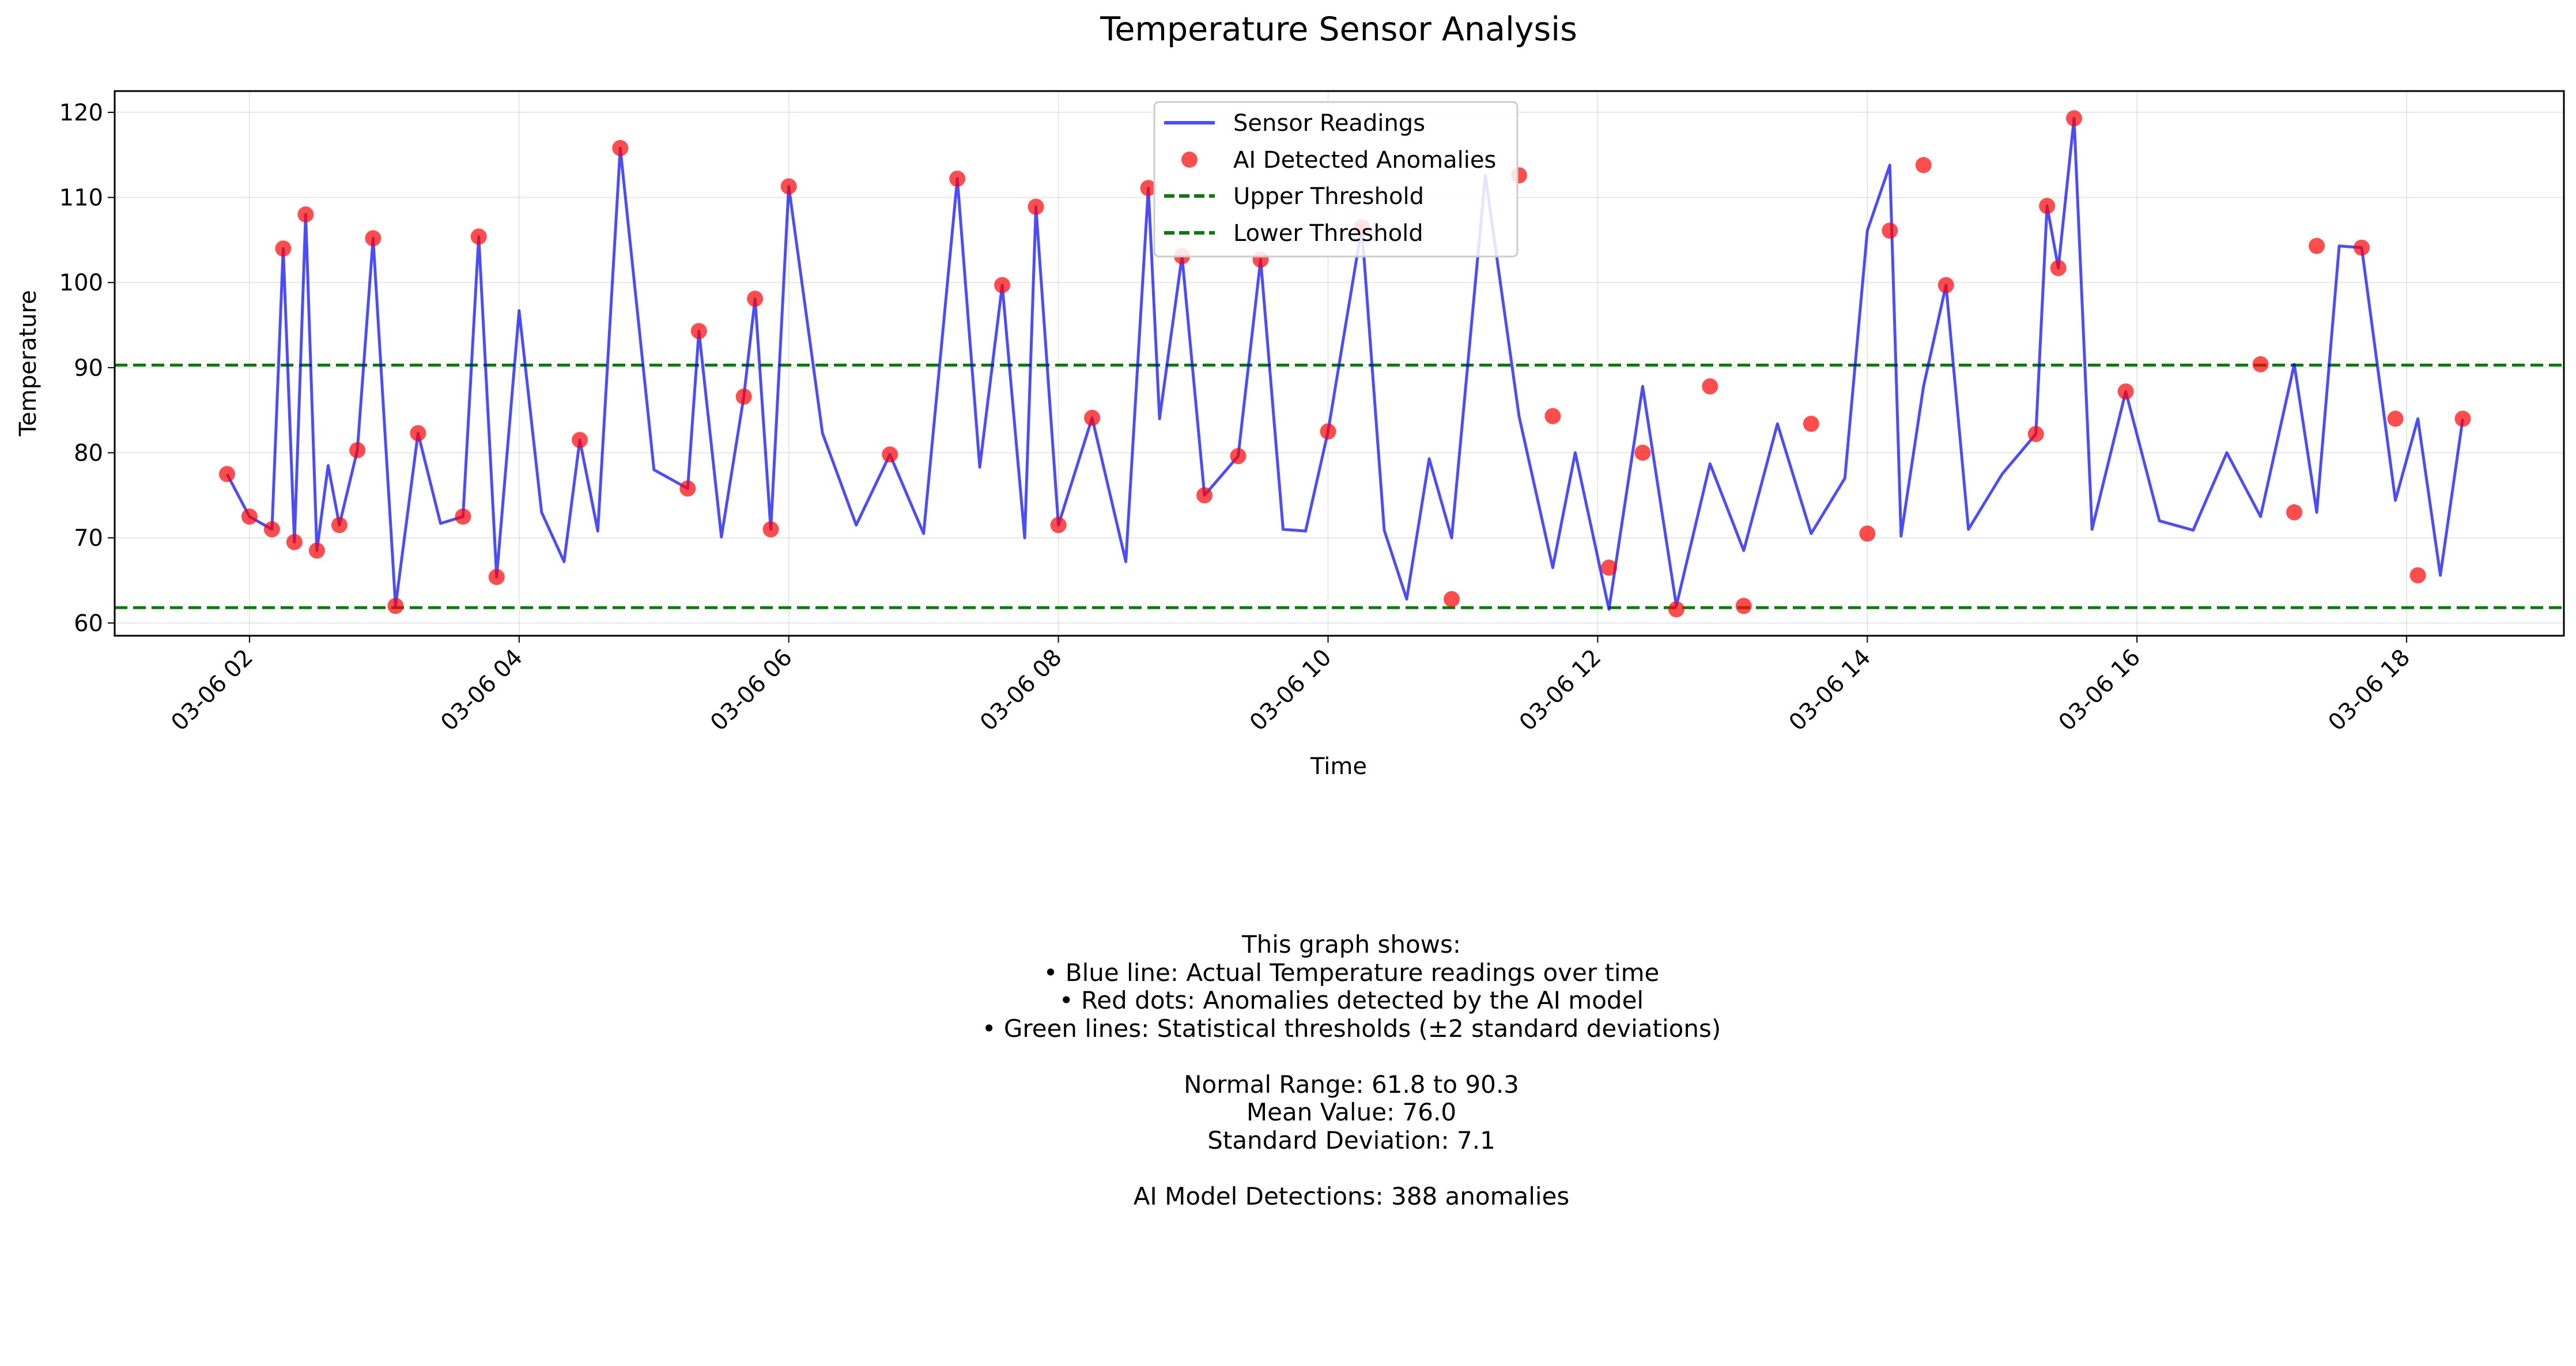 The height and width of the screenshot is (1366, 2576). Describe the element at coordinates (1364, 160) in the screenshot. I see `legend-label-anomalies: AI Detected Anomalies` at that location.